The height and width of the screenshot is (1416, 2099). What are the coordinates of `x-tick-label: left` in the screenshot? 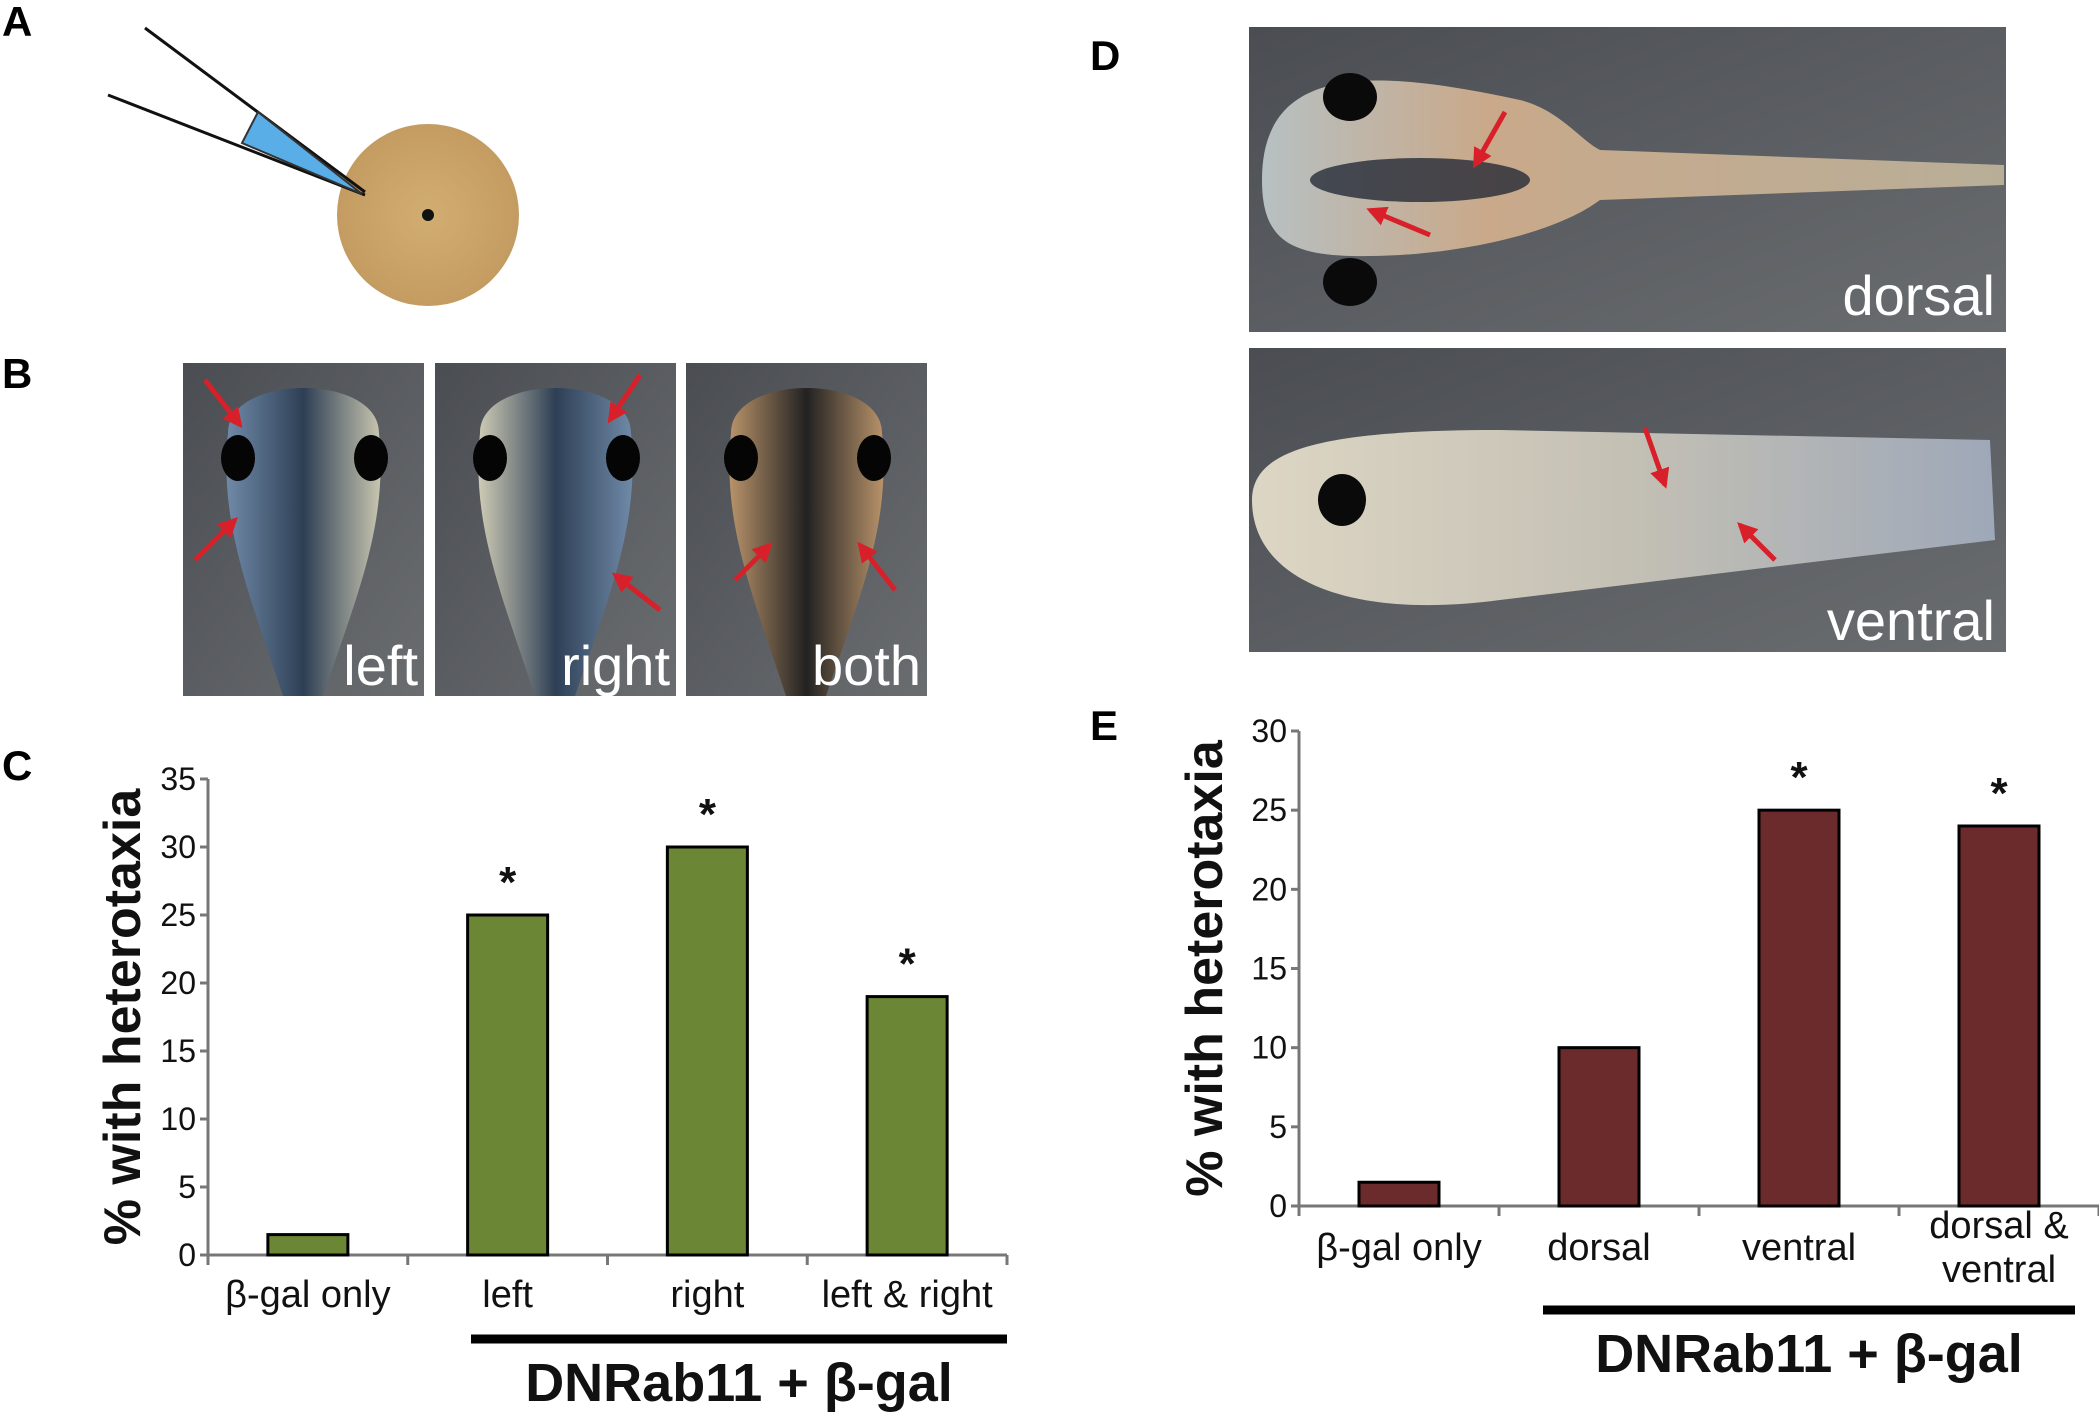 It's located at (507, 1295).